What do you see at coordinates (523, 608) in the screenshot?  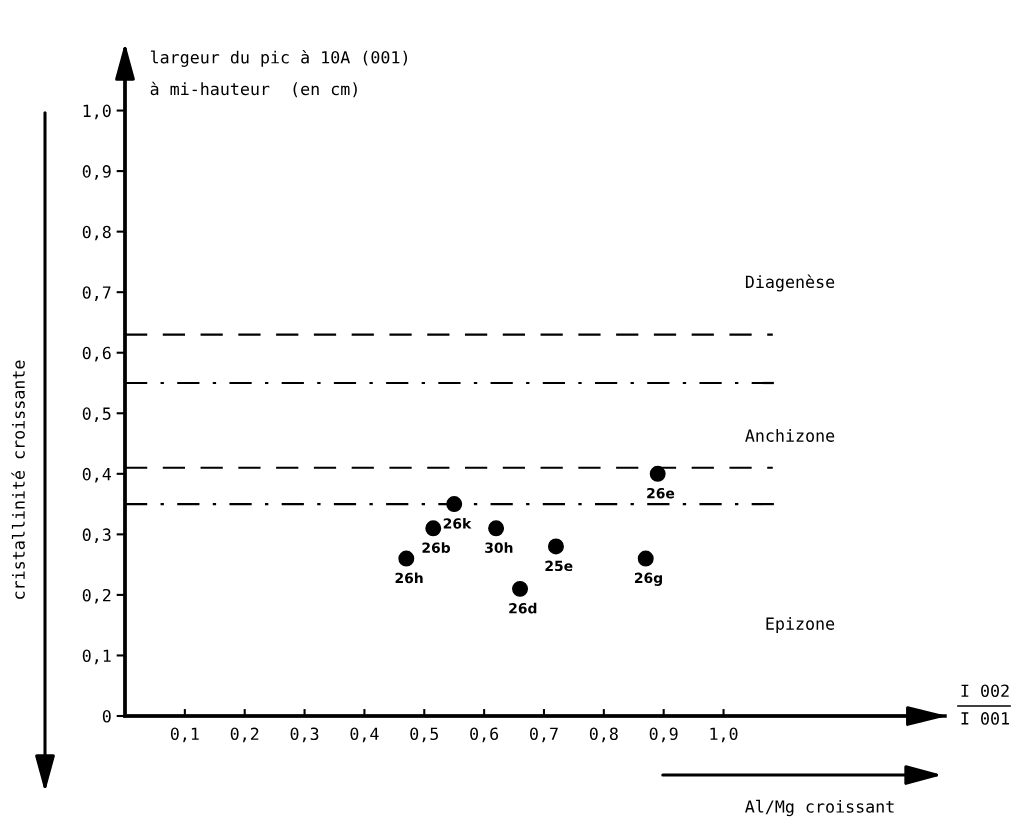 I see `annotation: 26d` at bounding box center [523, 608].